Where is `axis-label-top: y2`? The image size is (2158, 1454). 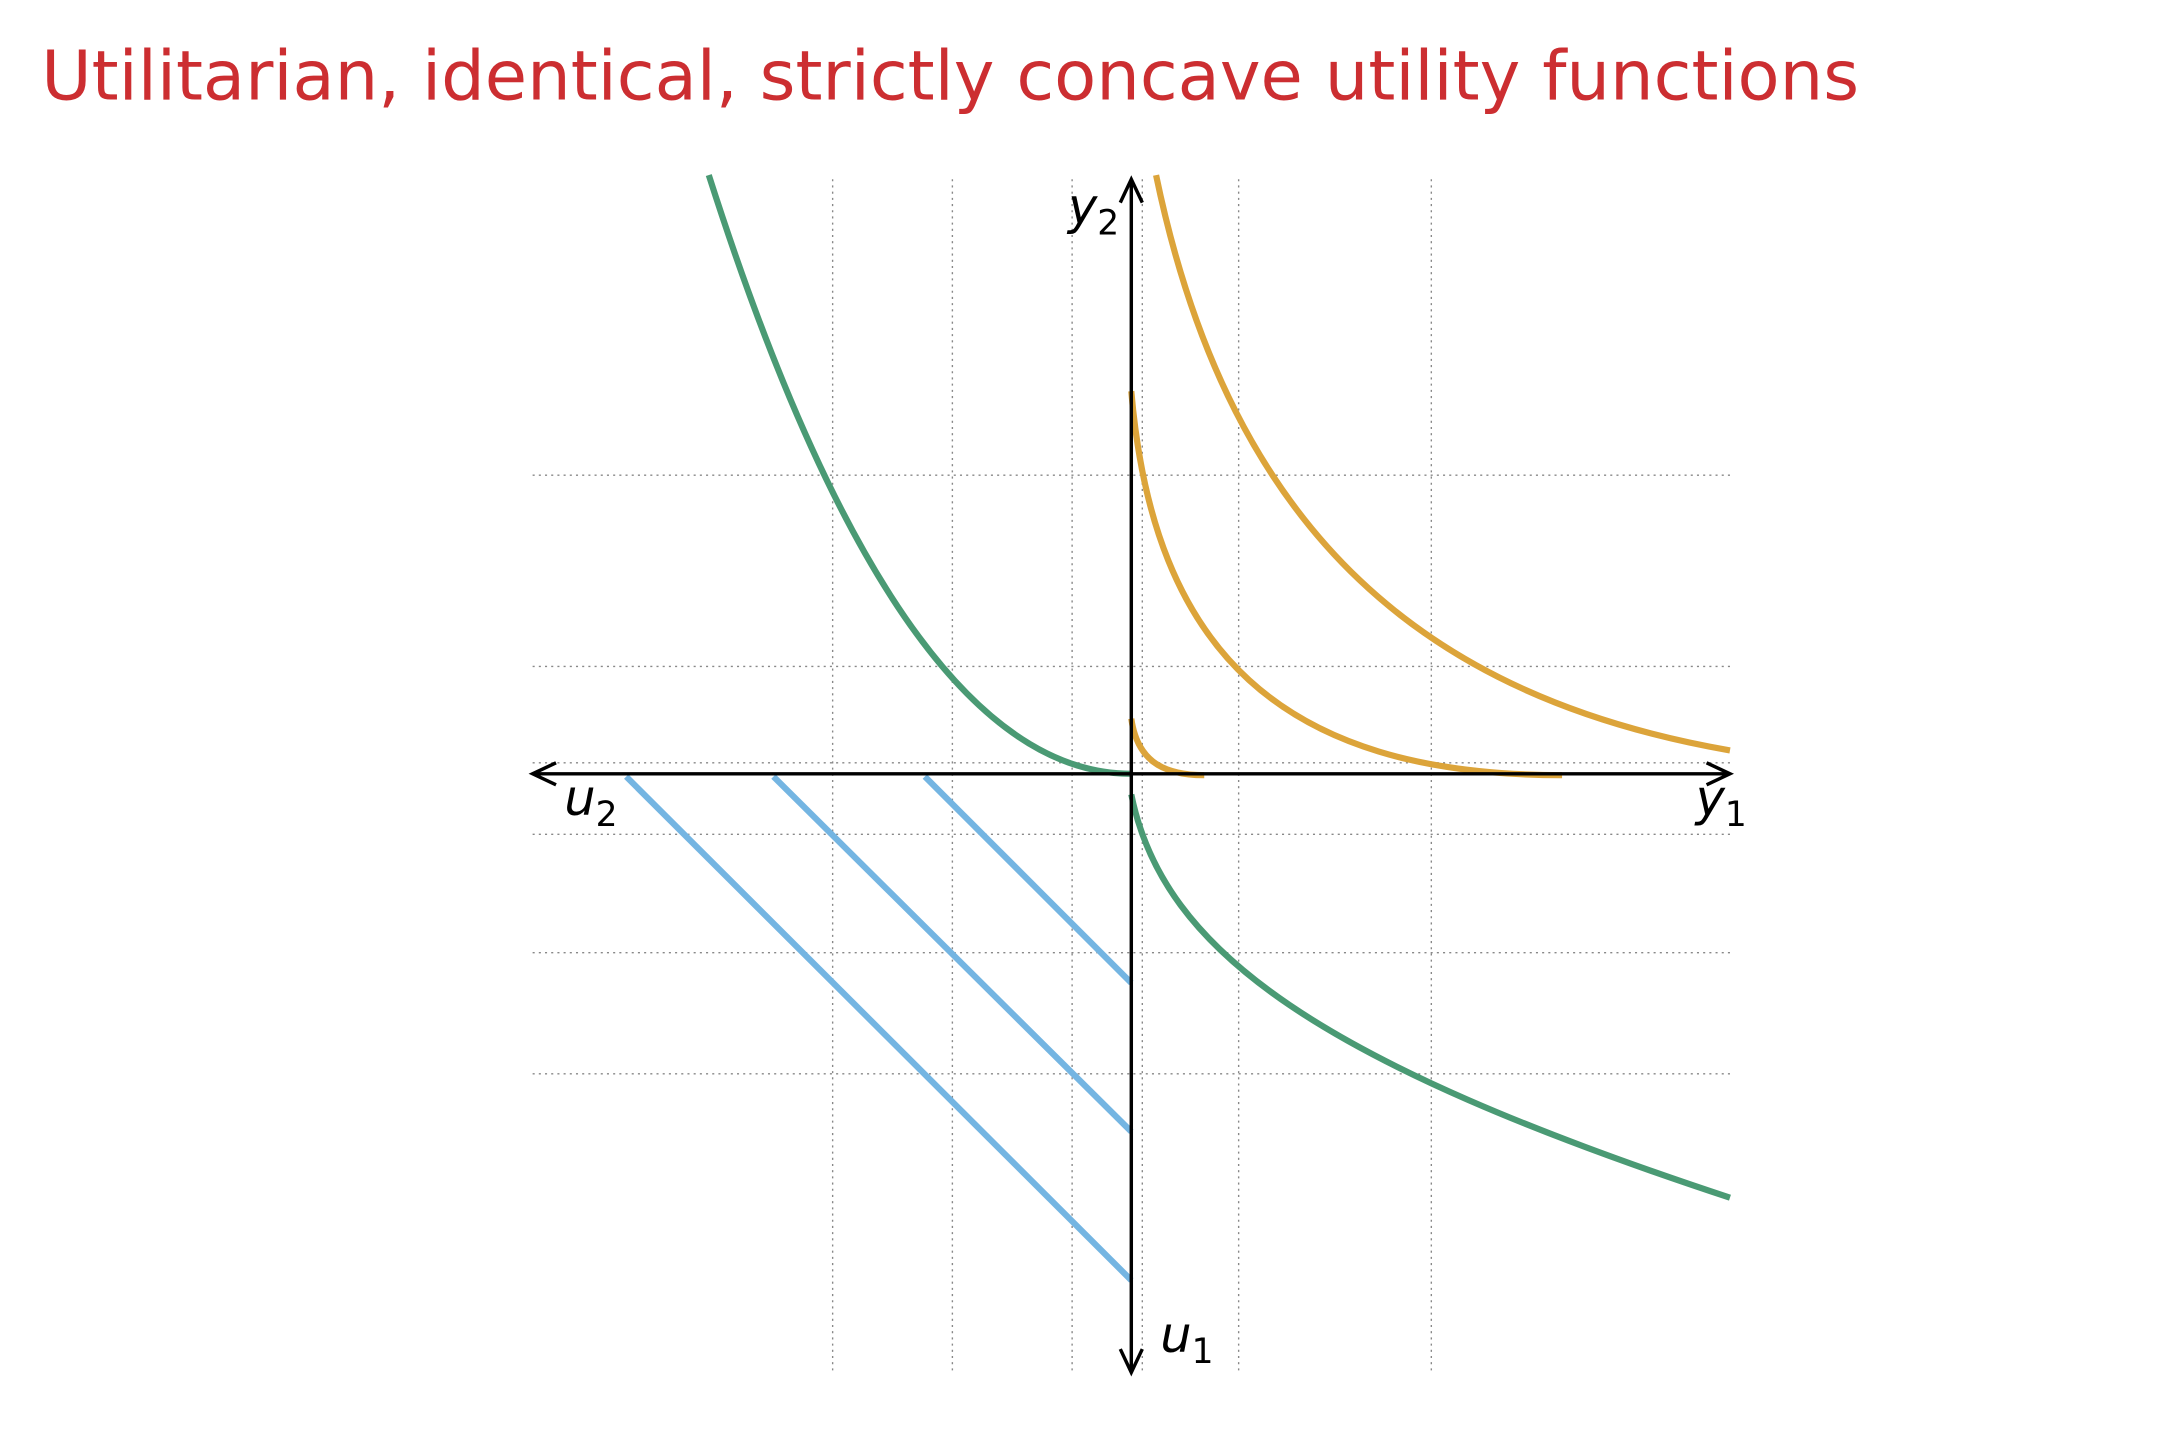 axis-label-top: y2 is located at coordinates (1092, 210).